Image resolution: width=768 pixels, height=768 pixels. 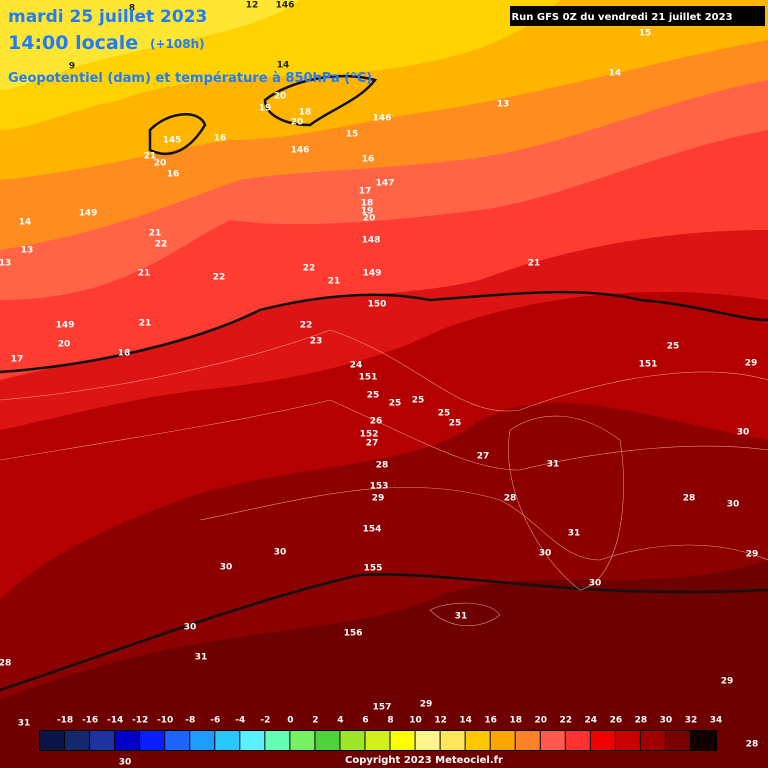 What do you see at coordinates (353, 634) in the screenshot?
I see `contour-label: 156` at bounding box center [353, 634].